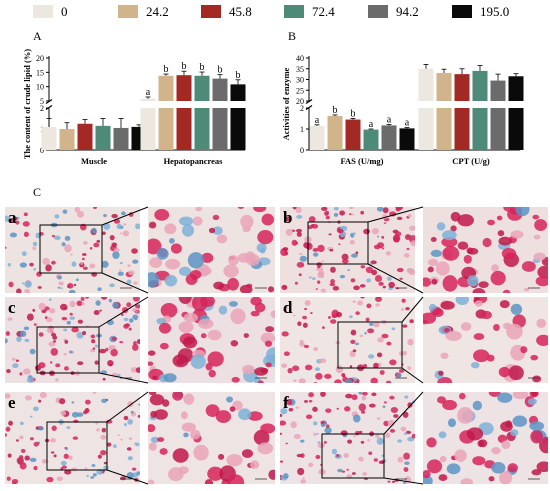  I want to click on legend: 0 24.2 45.8 72.4 94.2 195.0, so click(271, 11).